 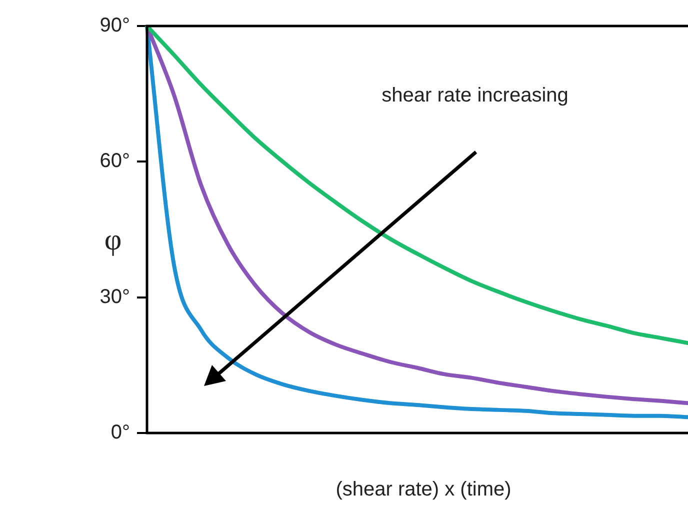 I want to click on y-tick-label: 0°, so click(x=120, y=433).